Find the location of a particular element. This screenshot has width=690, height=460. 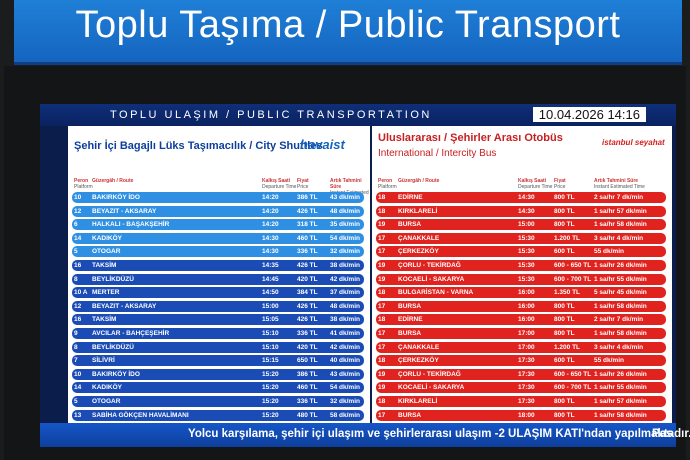

estimated-time: 1 sa/hr 26 dk/min is located at coordinates (620, 374).